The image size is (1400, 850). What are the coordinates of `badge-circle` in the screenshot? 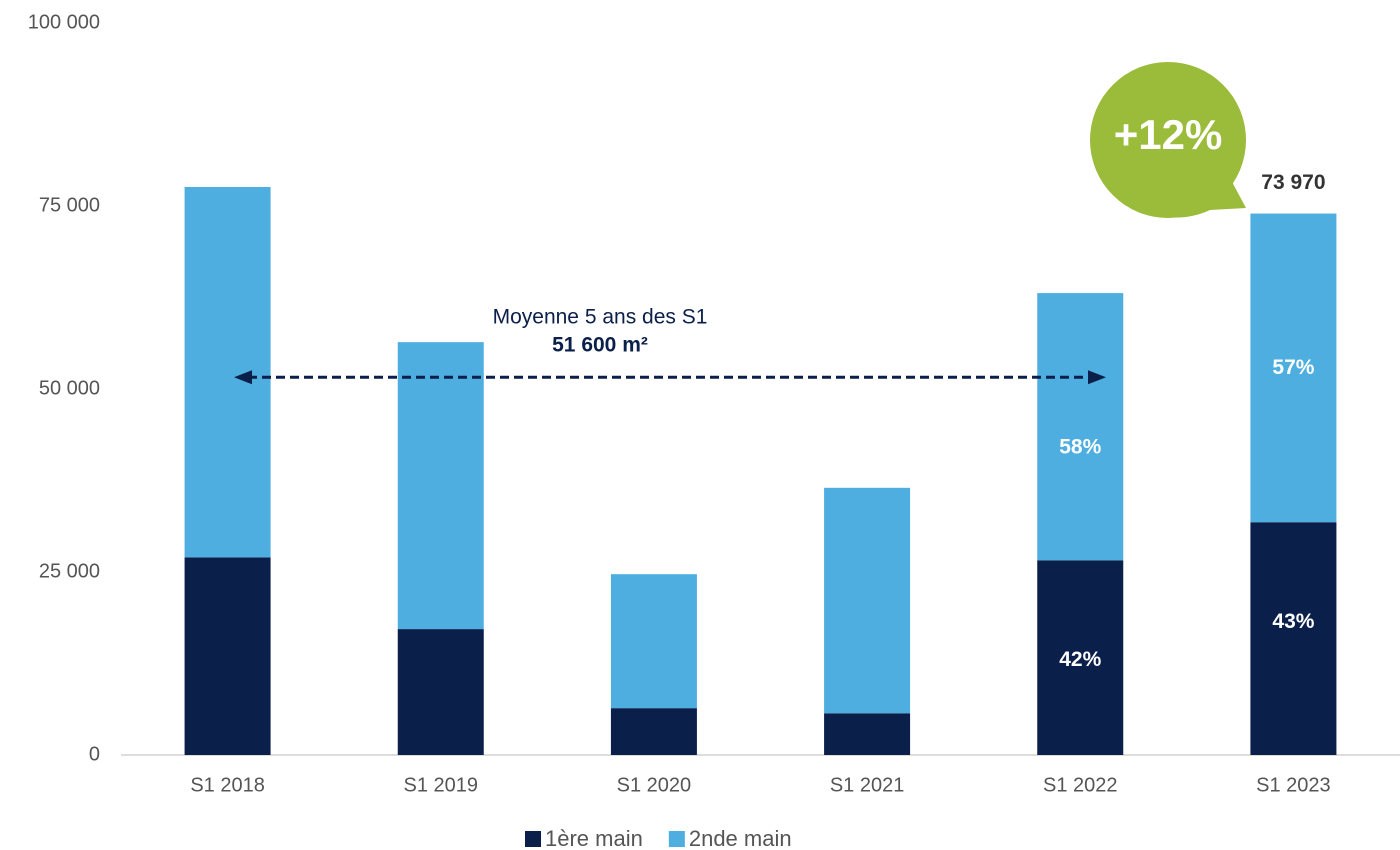 It's located at (1168, 140).